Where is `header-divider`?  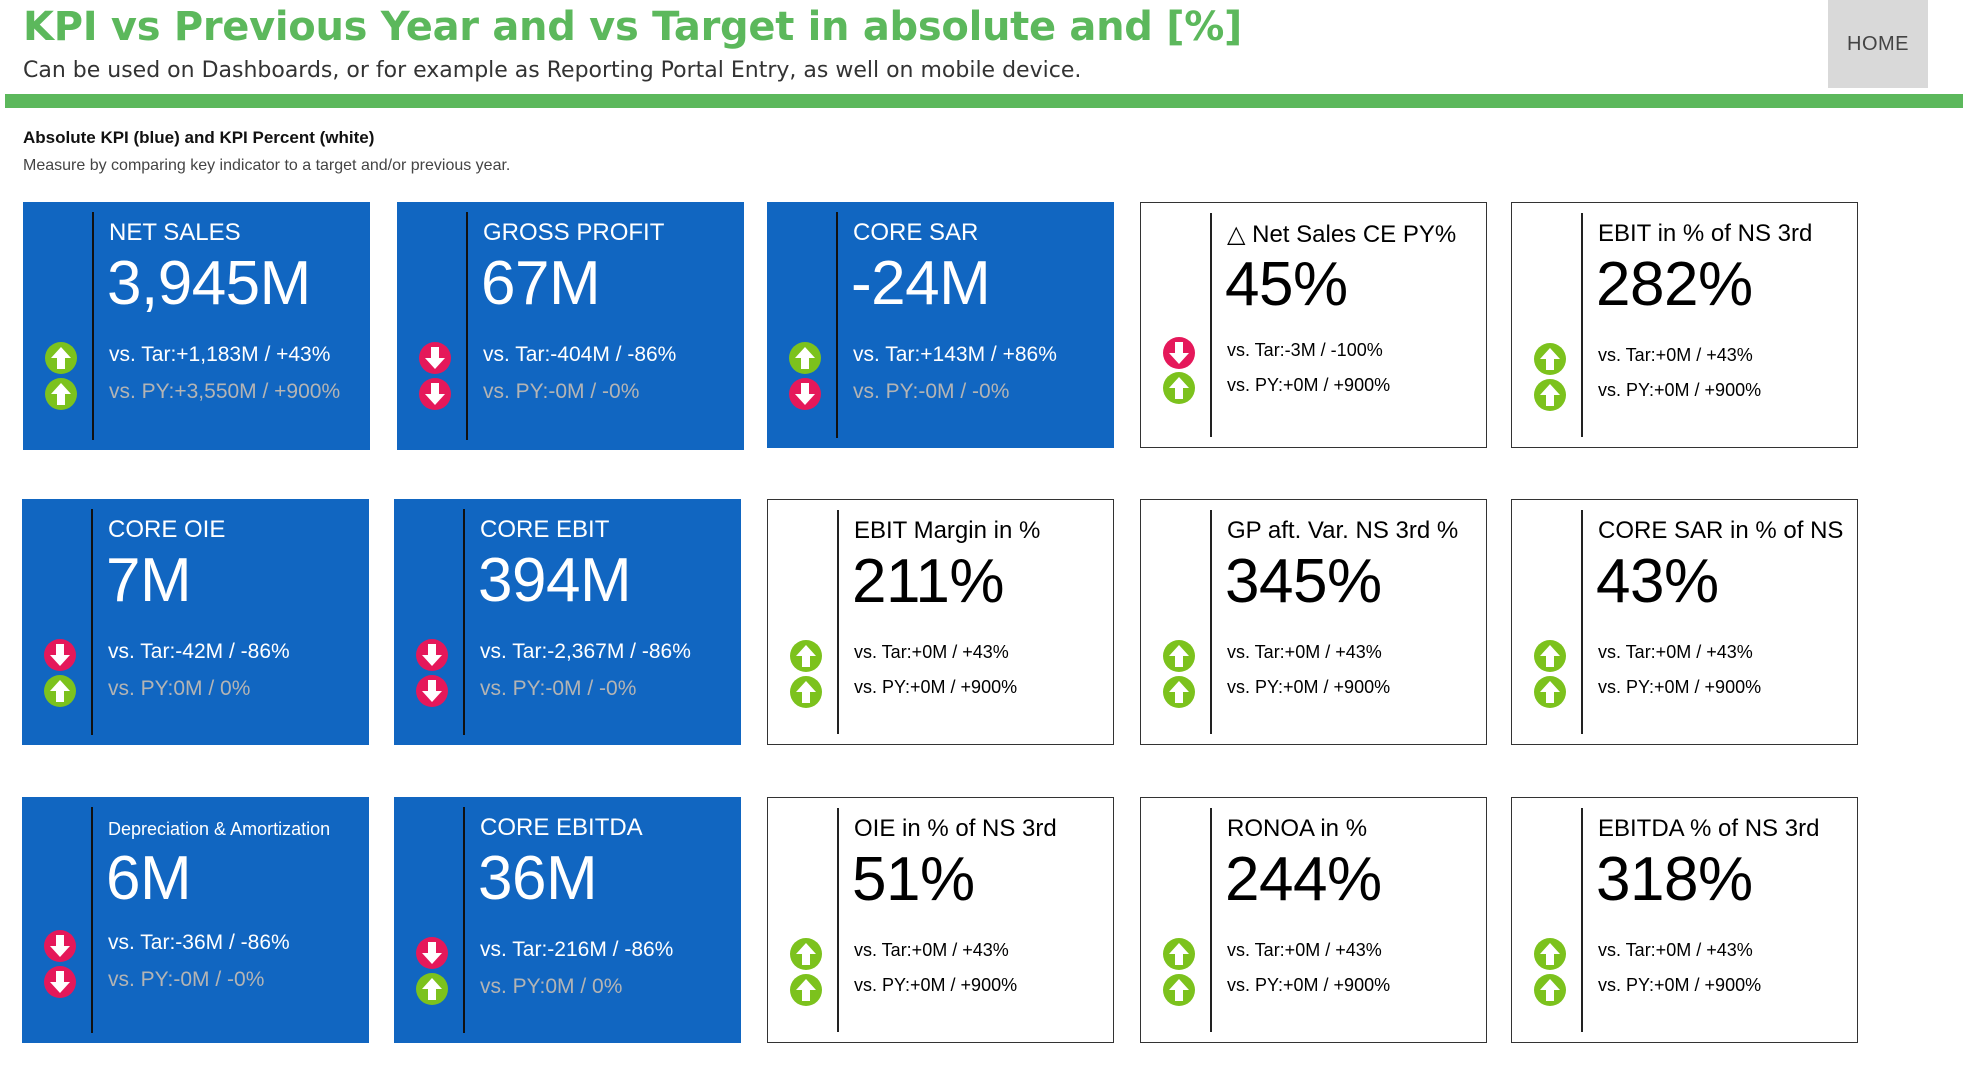
header-divider is located at coordinates (984, 101).